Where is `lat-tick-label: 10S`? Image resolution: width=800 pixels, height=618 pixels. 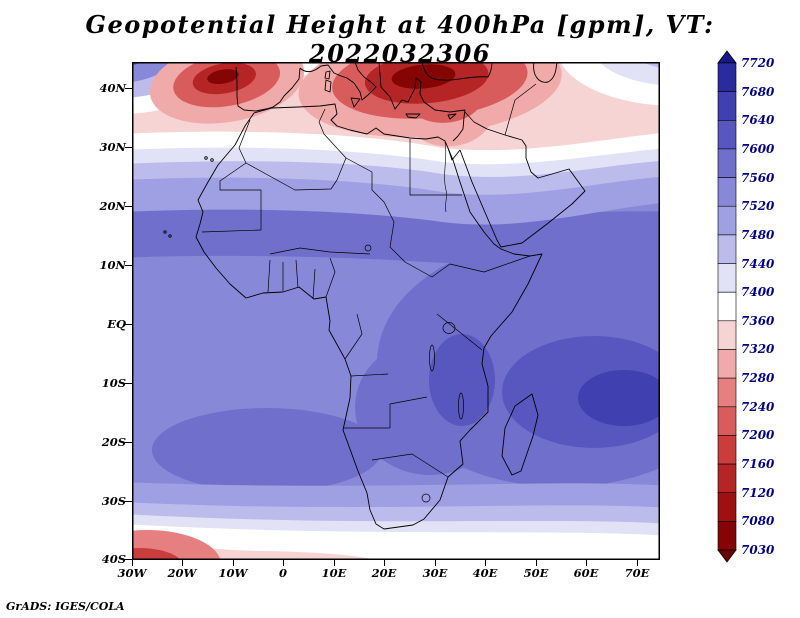 lat-tick-label: 10S is located at coordinates (113, 383).